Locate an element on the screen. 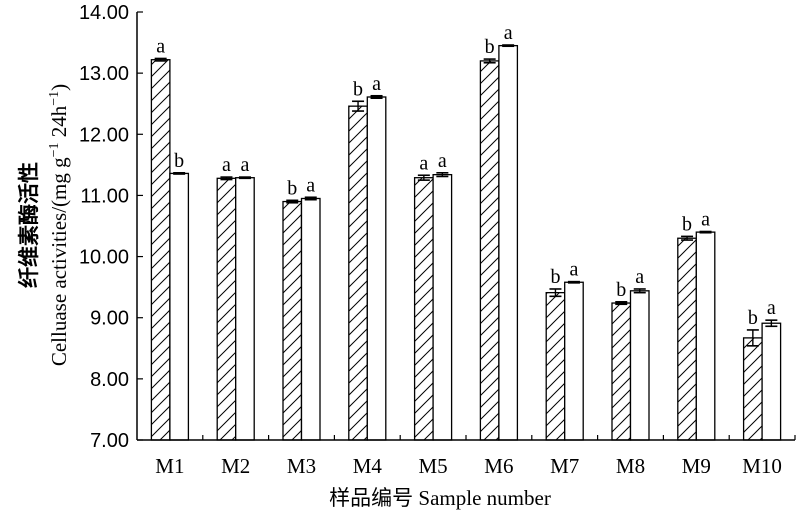 The width and height of the screenshot is (800, 513). x-tick-label: M10 is located at coordinates (762, 466).